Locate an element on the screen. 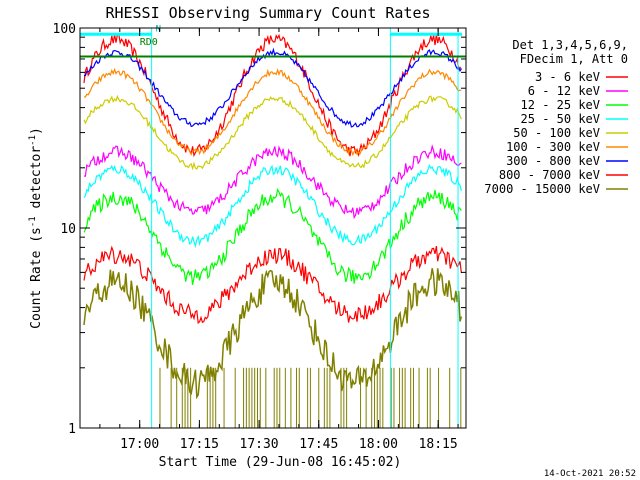  y-tick-label: 1 is located at coordinates (72, 429).